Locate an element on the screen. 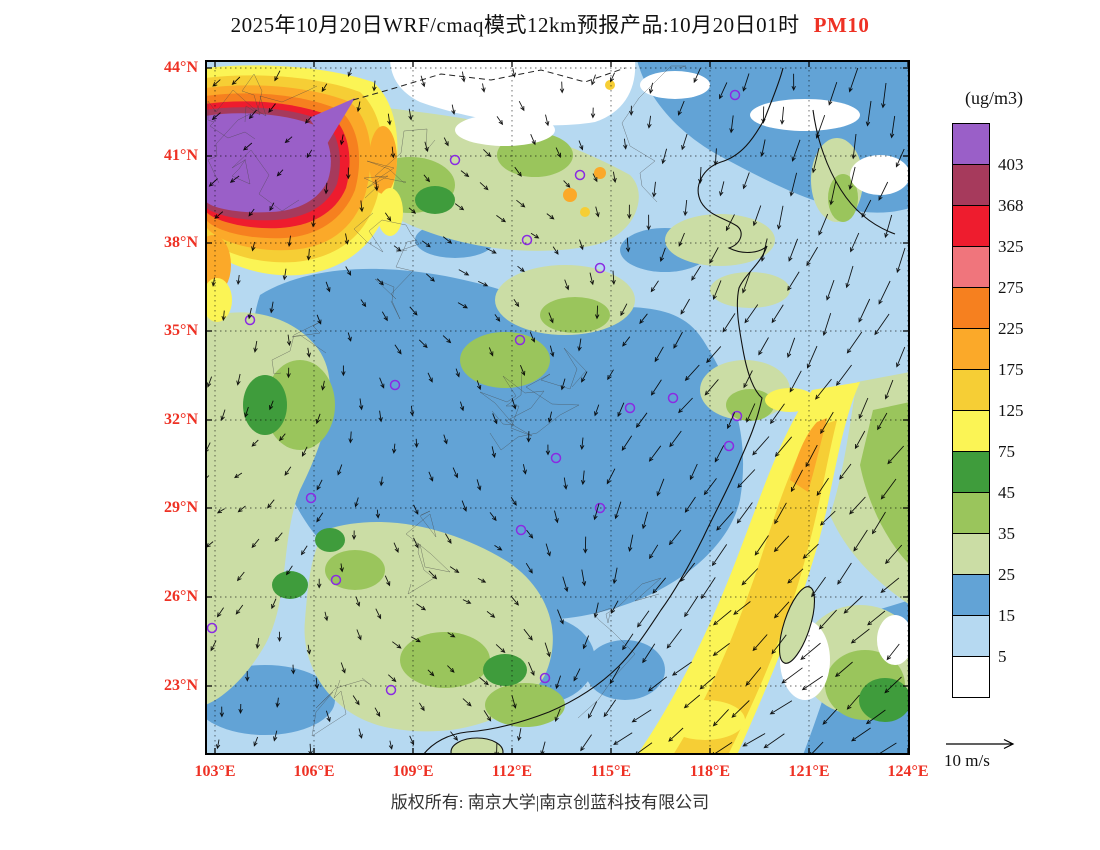 Image resolution: width=1100 pixels, height=850 pixels. legend-level-label: 45 is located at coordinates (1006, 492).